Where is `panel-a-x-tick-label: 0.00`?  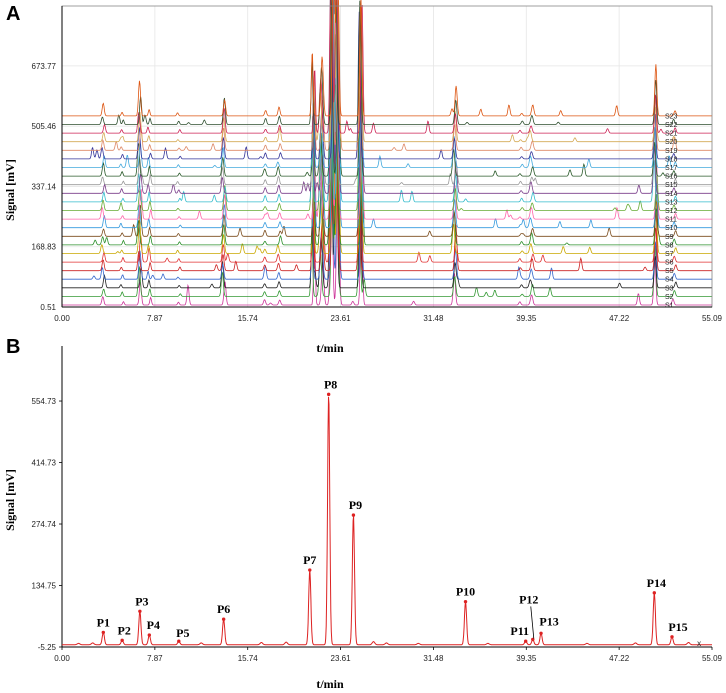
panel-a-x-tick-label: 0.00 is located at coordinates (62, 318).